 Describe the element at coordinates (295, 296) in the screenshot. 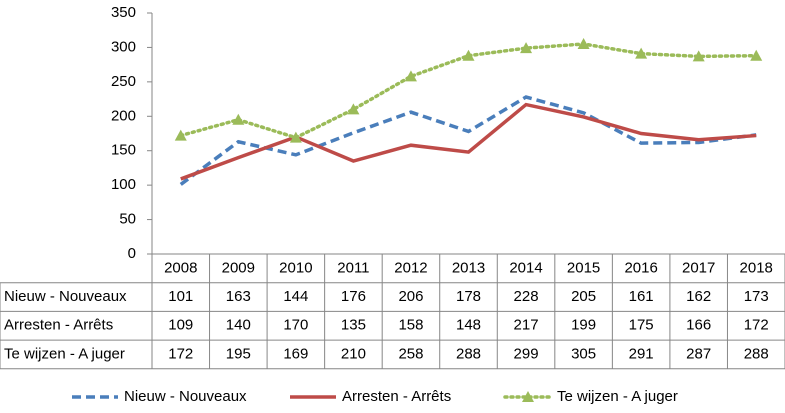

I see `table-cell: 144` at that location.